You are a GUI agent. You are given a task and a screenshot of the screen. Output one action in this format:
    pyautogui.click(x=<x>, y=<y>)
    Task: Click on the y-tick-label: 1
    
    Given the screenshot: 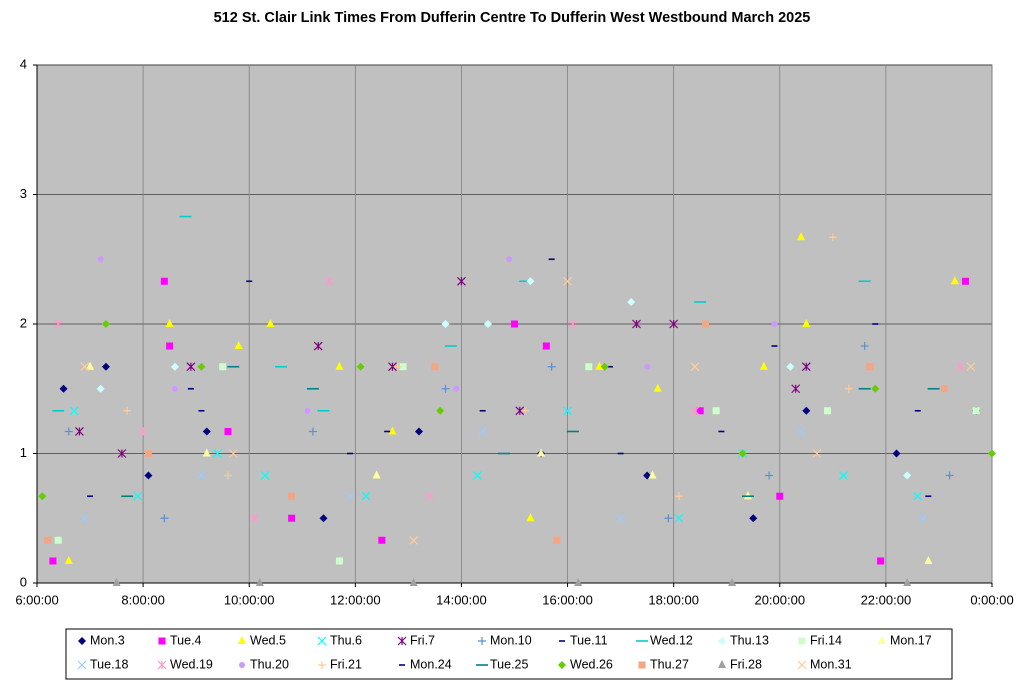 What is the action you would take?
    pyautogui.click(x=23, y=452)
    